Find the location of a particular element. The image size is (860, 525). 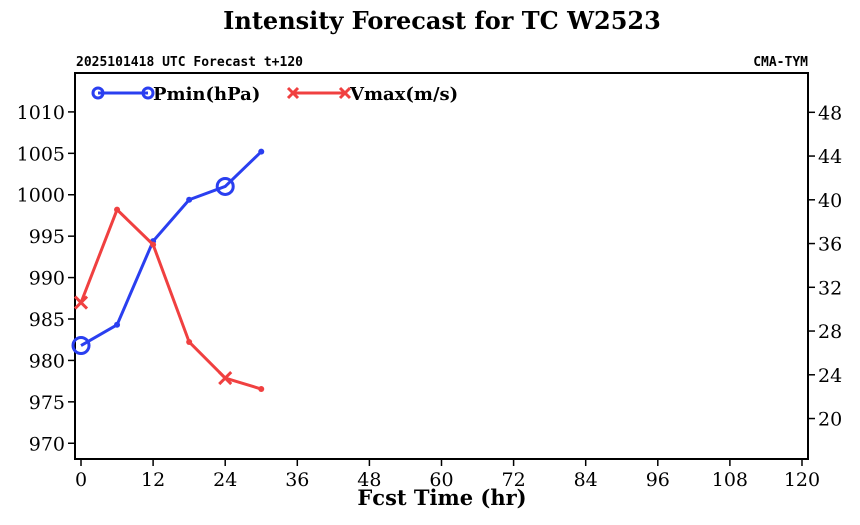

y-right-tick-label: 40 is located at coordinates (830, 201).